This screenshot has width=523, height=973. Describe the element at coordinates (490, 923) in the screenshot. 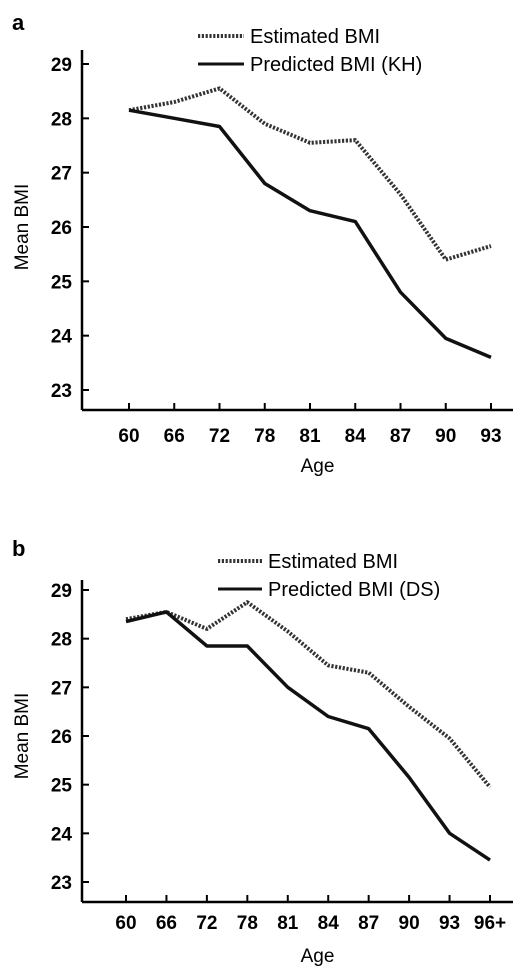

I see `x-tick-label: 96+` at that location.